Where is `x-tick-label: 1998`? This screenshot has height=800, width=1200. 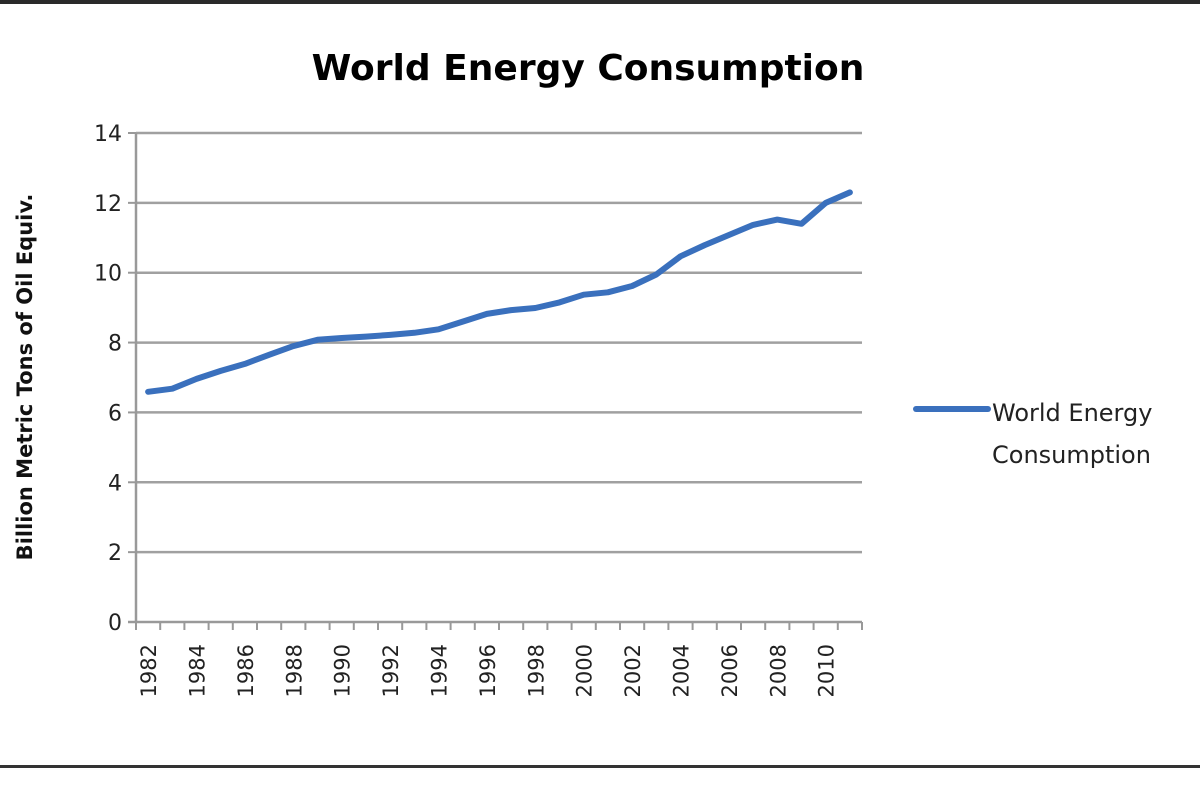
x-tick-label: 1998 is located at coordinates (536, 670).